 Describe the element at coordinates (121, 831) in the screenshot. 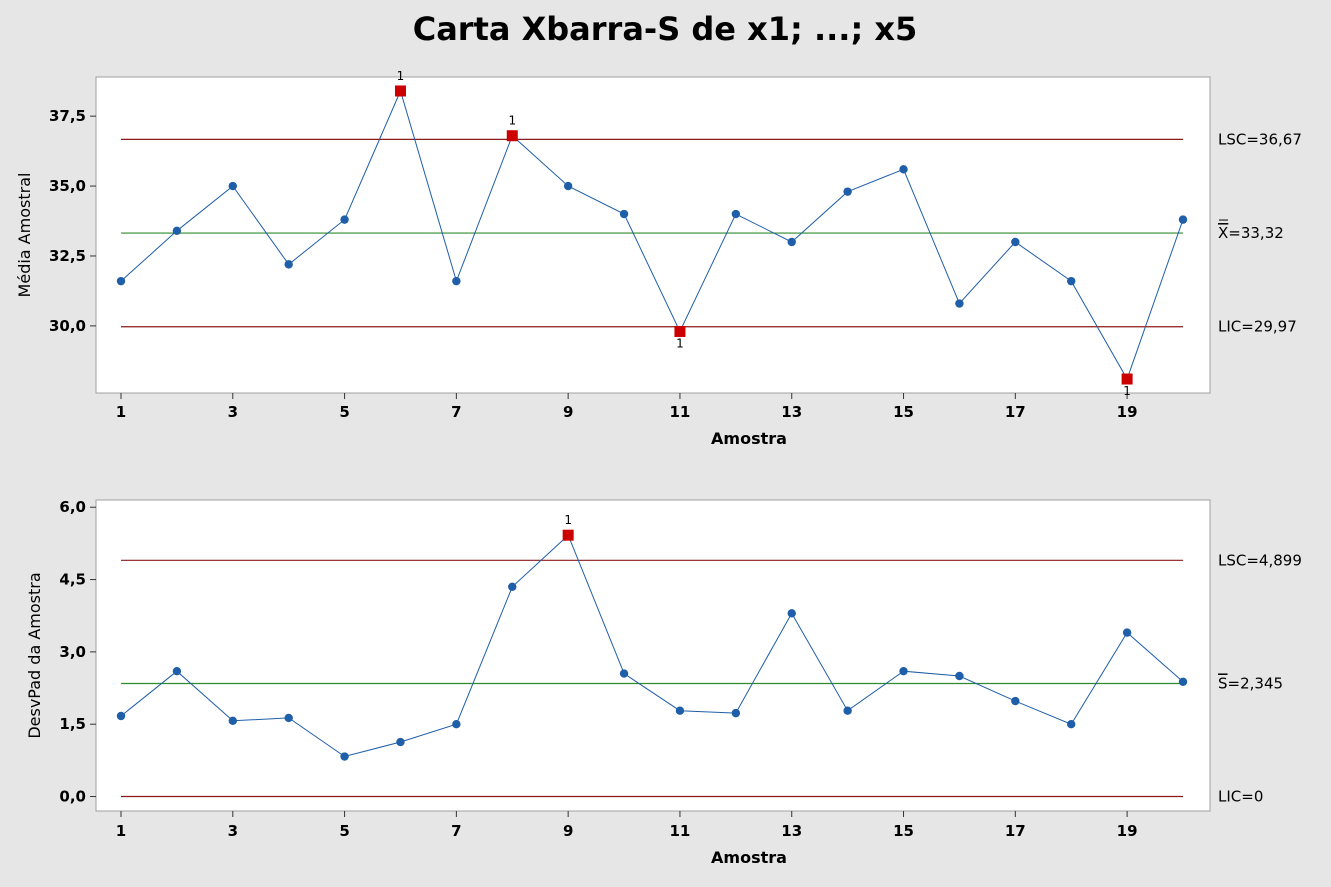

I see `s-x-tick-label: 1` at that location.